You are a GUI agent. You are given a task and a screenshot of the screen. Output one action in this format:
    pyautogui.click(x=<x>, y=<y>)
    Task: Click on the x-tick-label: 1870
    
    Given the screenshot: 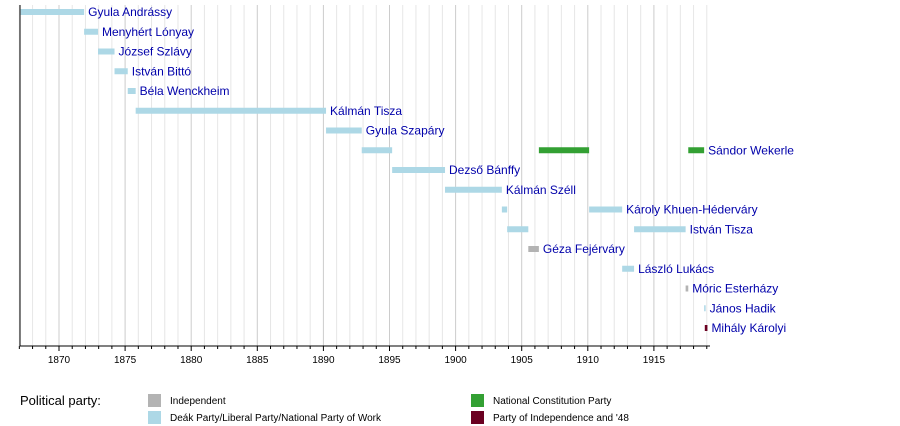 What is the action you would take?
    pyautogui.click(x=59, y=360)
    